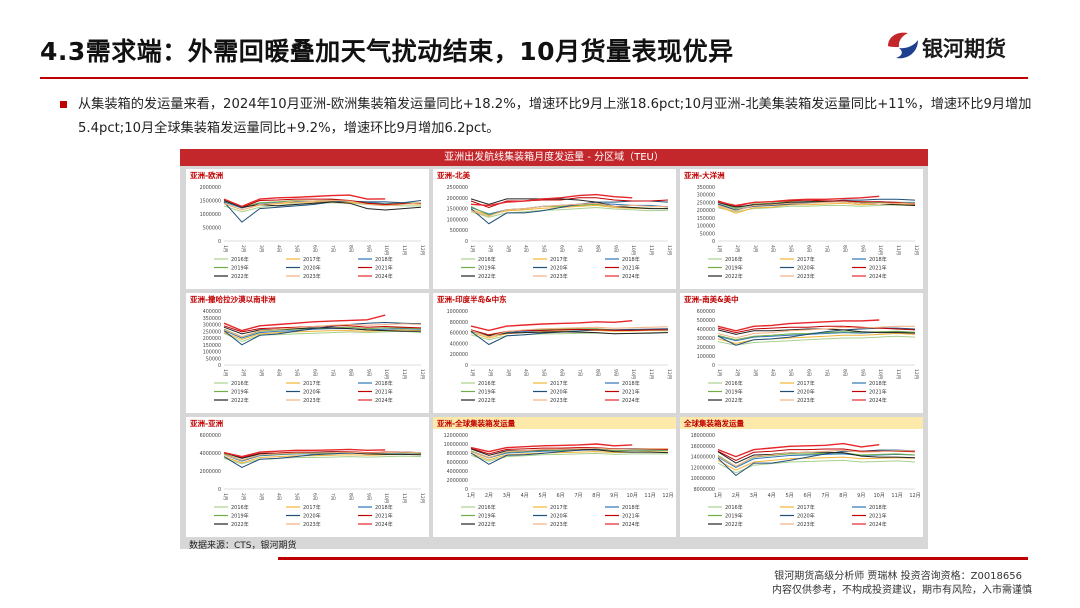  I want to click on y-tick-label: 50000, so click(707, 234).